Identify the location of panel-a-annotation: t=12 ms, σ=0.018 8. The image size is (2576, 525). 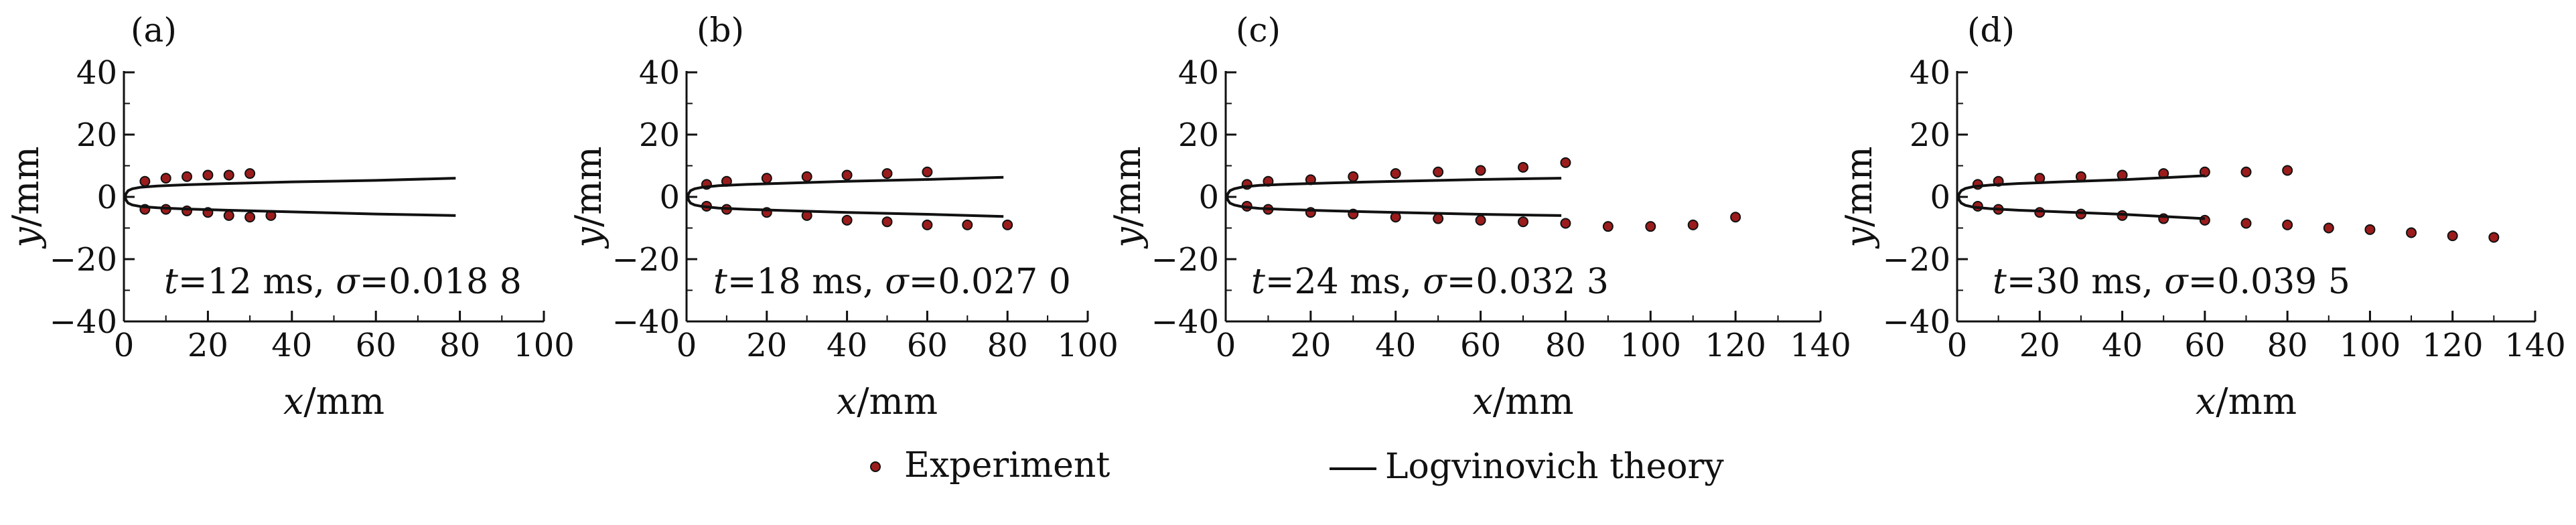
(343, 282).